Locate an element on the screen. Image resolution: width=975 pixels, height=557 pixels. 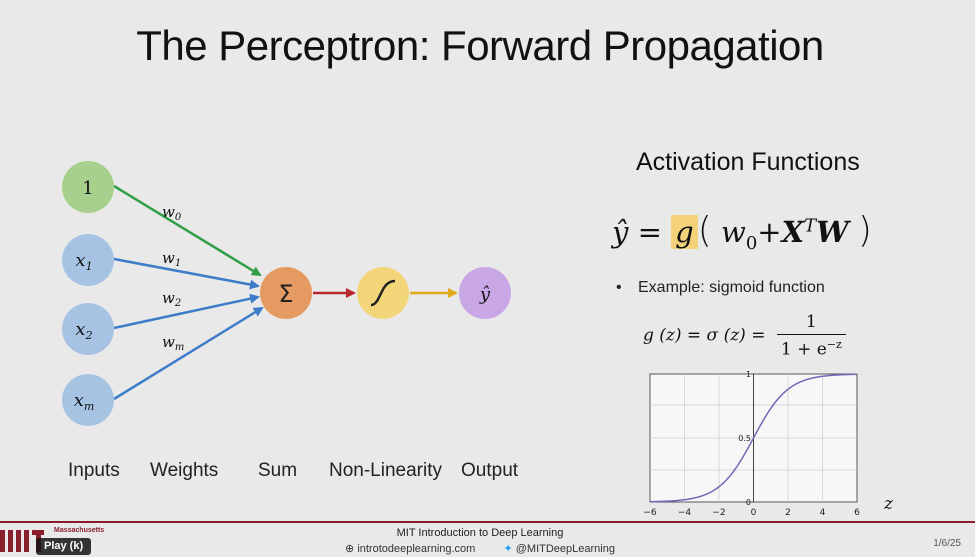
plot-x-ticks: −6 −4 −2 0 2 4 6 is located at coordinates (751, 513).